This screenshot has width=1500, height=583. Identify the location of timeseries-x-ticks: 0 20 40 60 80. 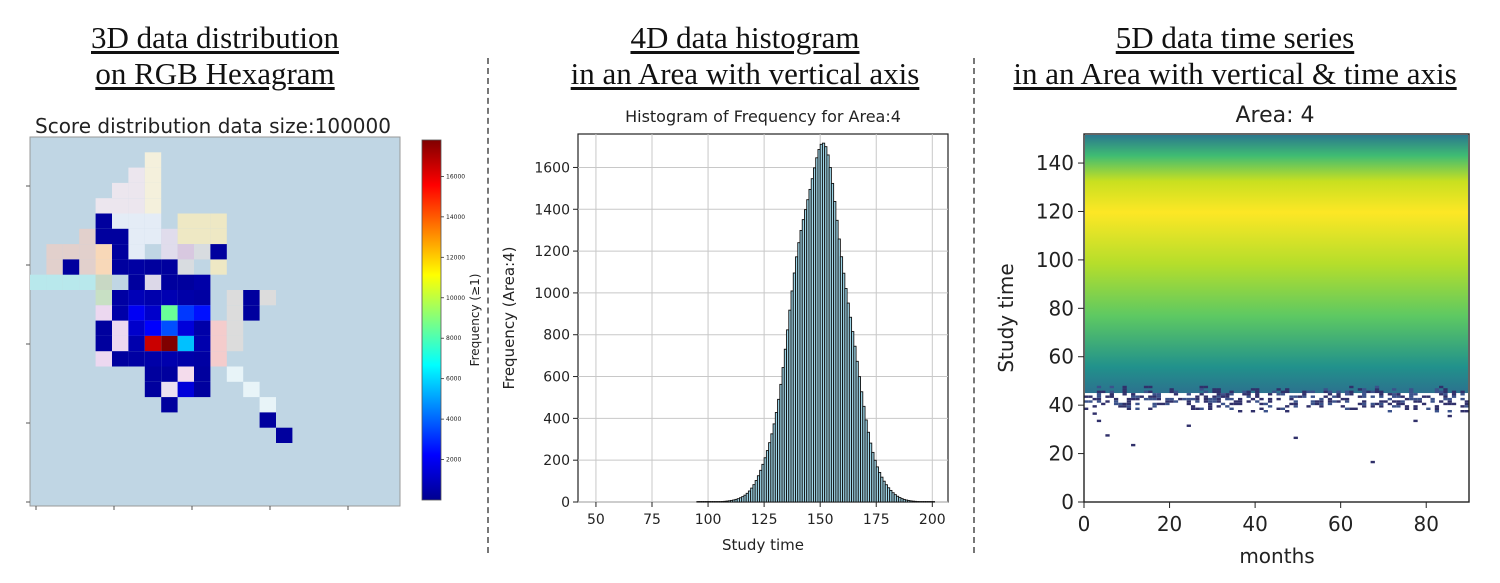
(1258, 519).